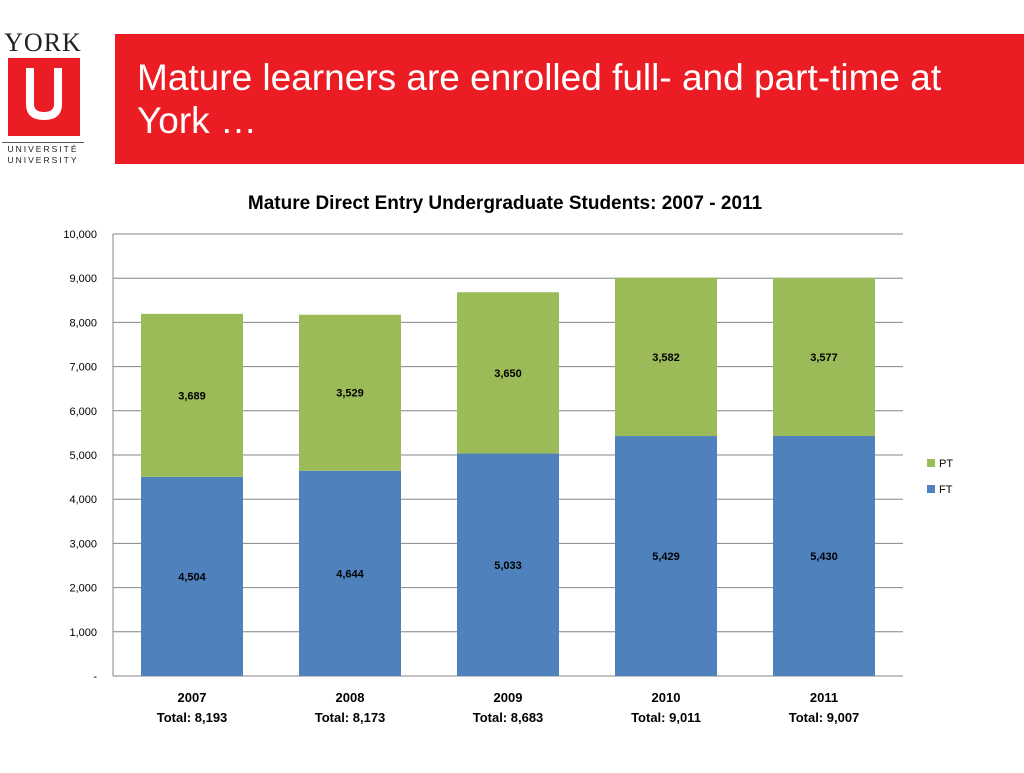 This screenshot has width=1024, height=773. I want to click on data-label-pt: 3,582, so click(666, 358).